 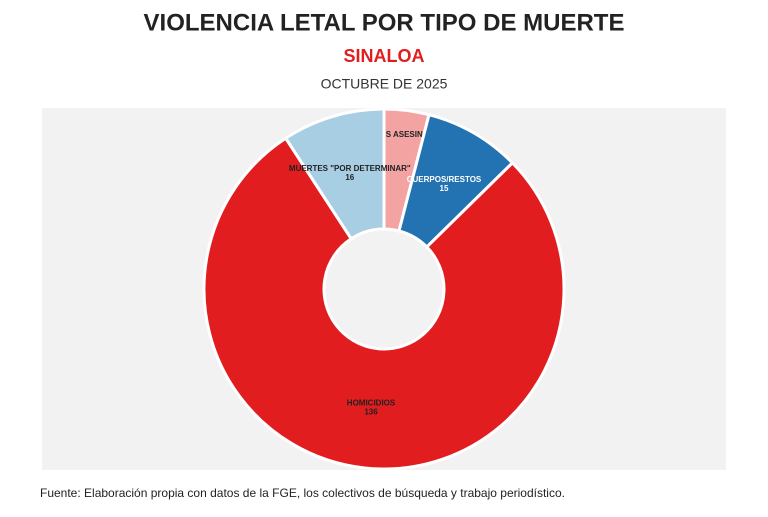 I want to click on slice-label: CUERPOS/RESTOS, so click(x=444, y=179).